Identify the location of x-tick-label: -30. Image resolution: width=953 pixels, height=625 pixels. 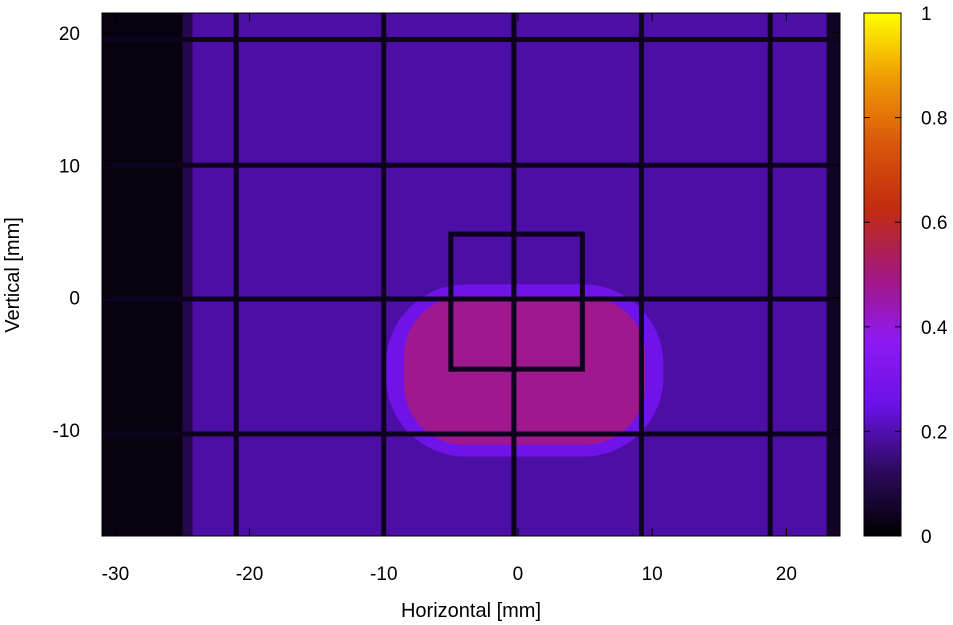
(115, 574).